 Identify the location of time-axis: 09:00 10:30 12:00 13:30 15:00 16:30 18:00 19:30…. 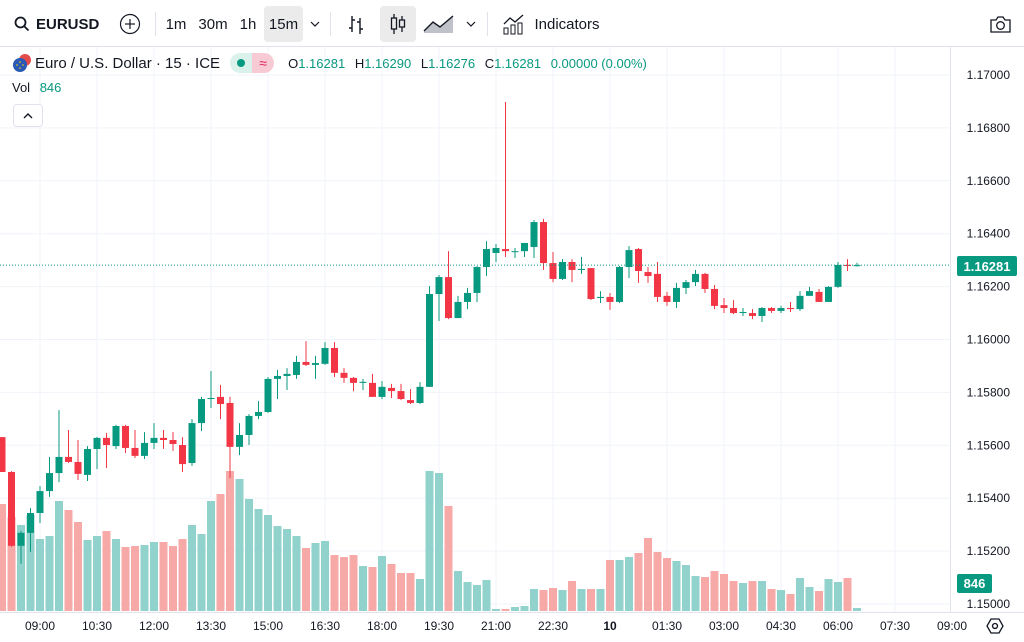
(496, 626).